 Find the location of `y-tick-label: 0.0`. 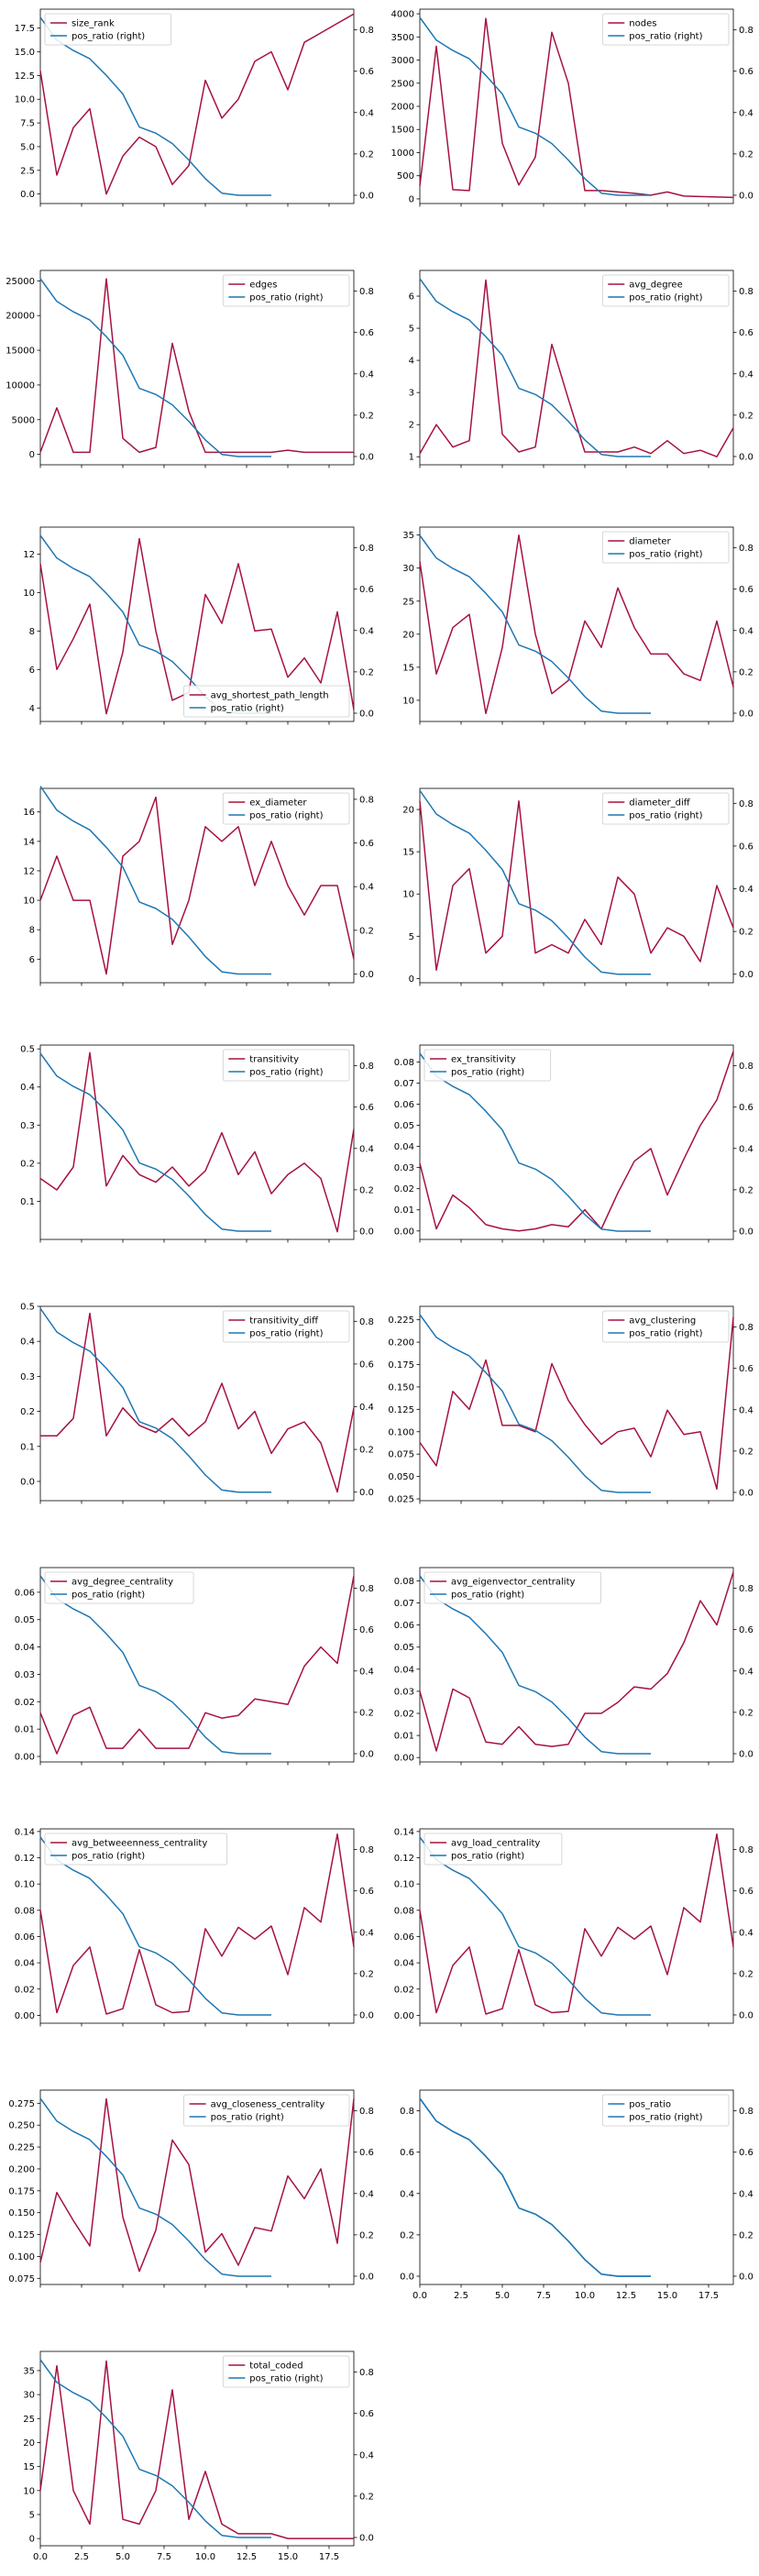

y-tick-label: 0.0 is located at coordinates (27, 195).